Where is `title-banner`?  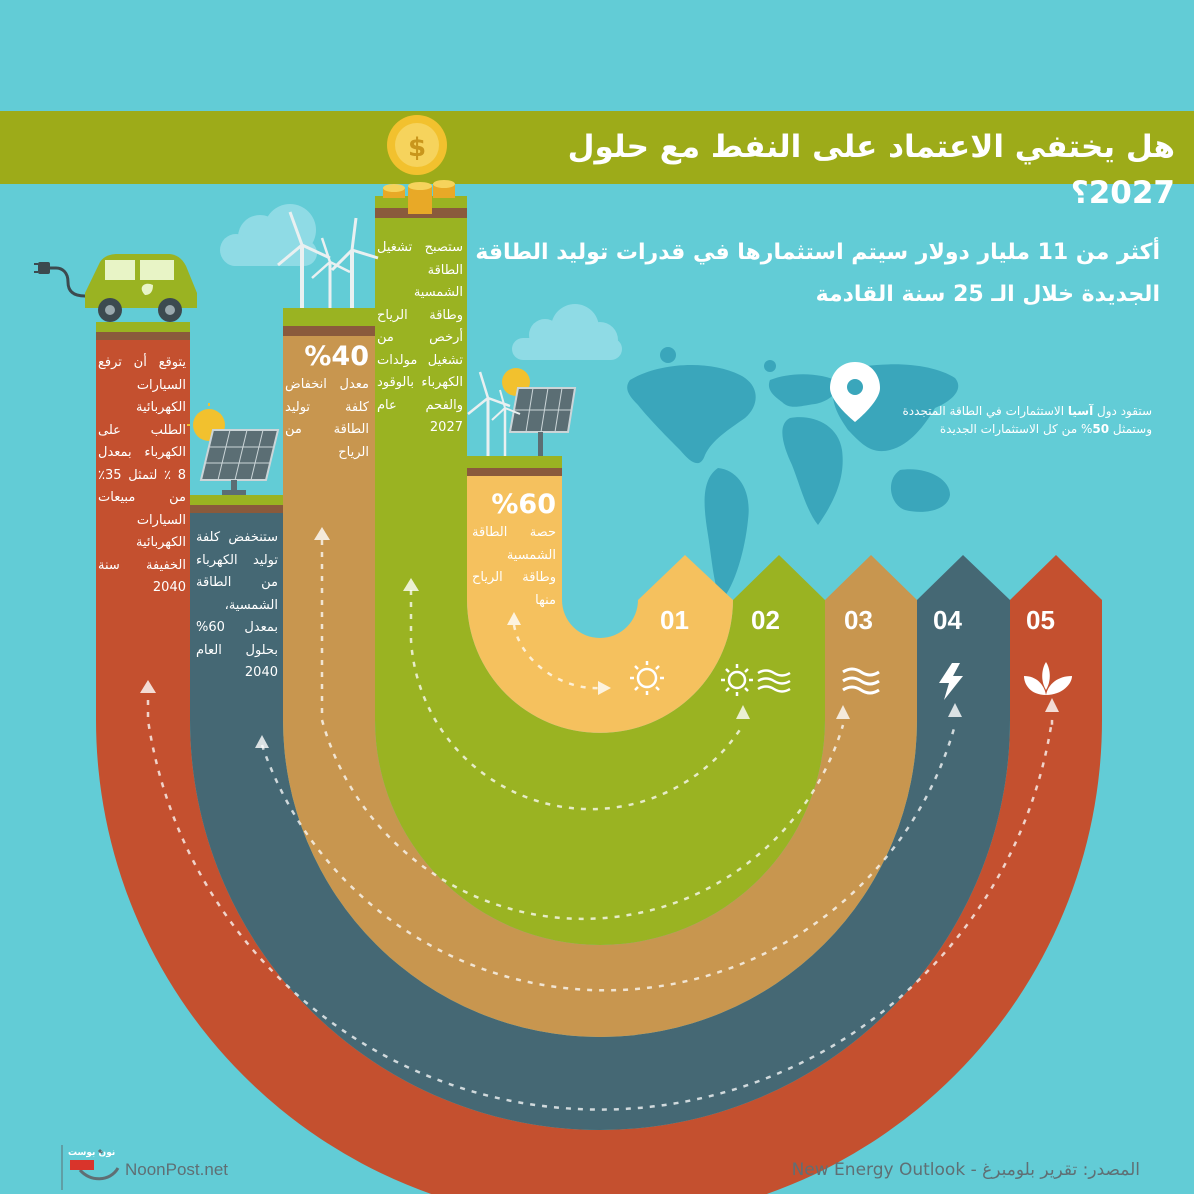 title-banner is located at coordinates (597, 147).